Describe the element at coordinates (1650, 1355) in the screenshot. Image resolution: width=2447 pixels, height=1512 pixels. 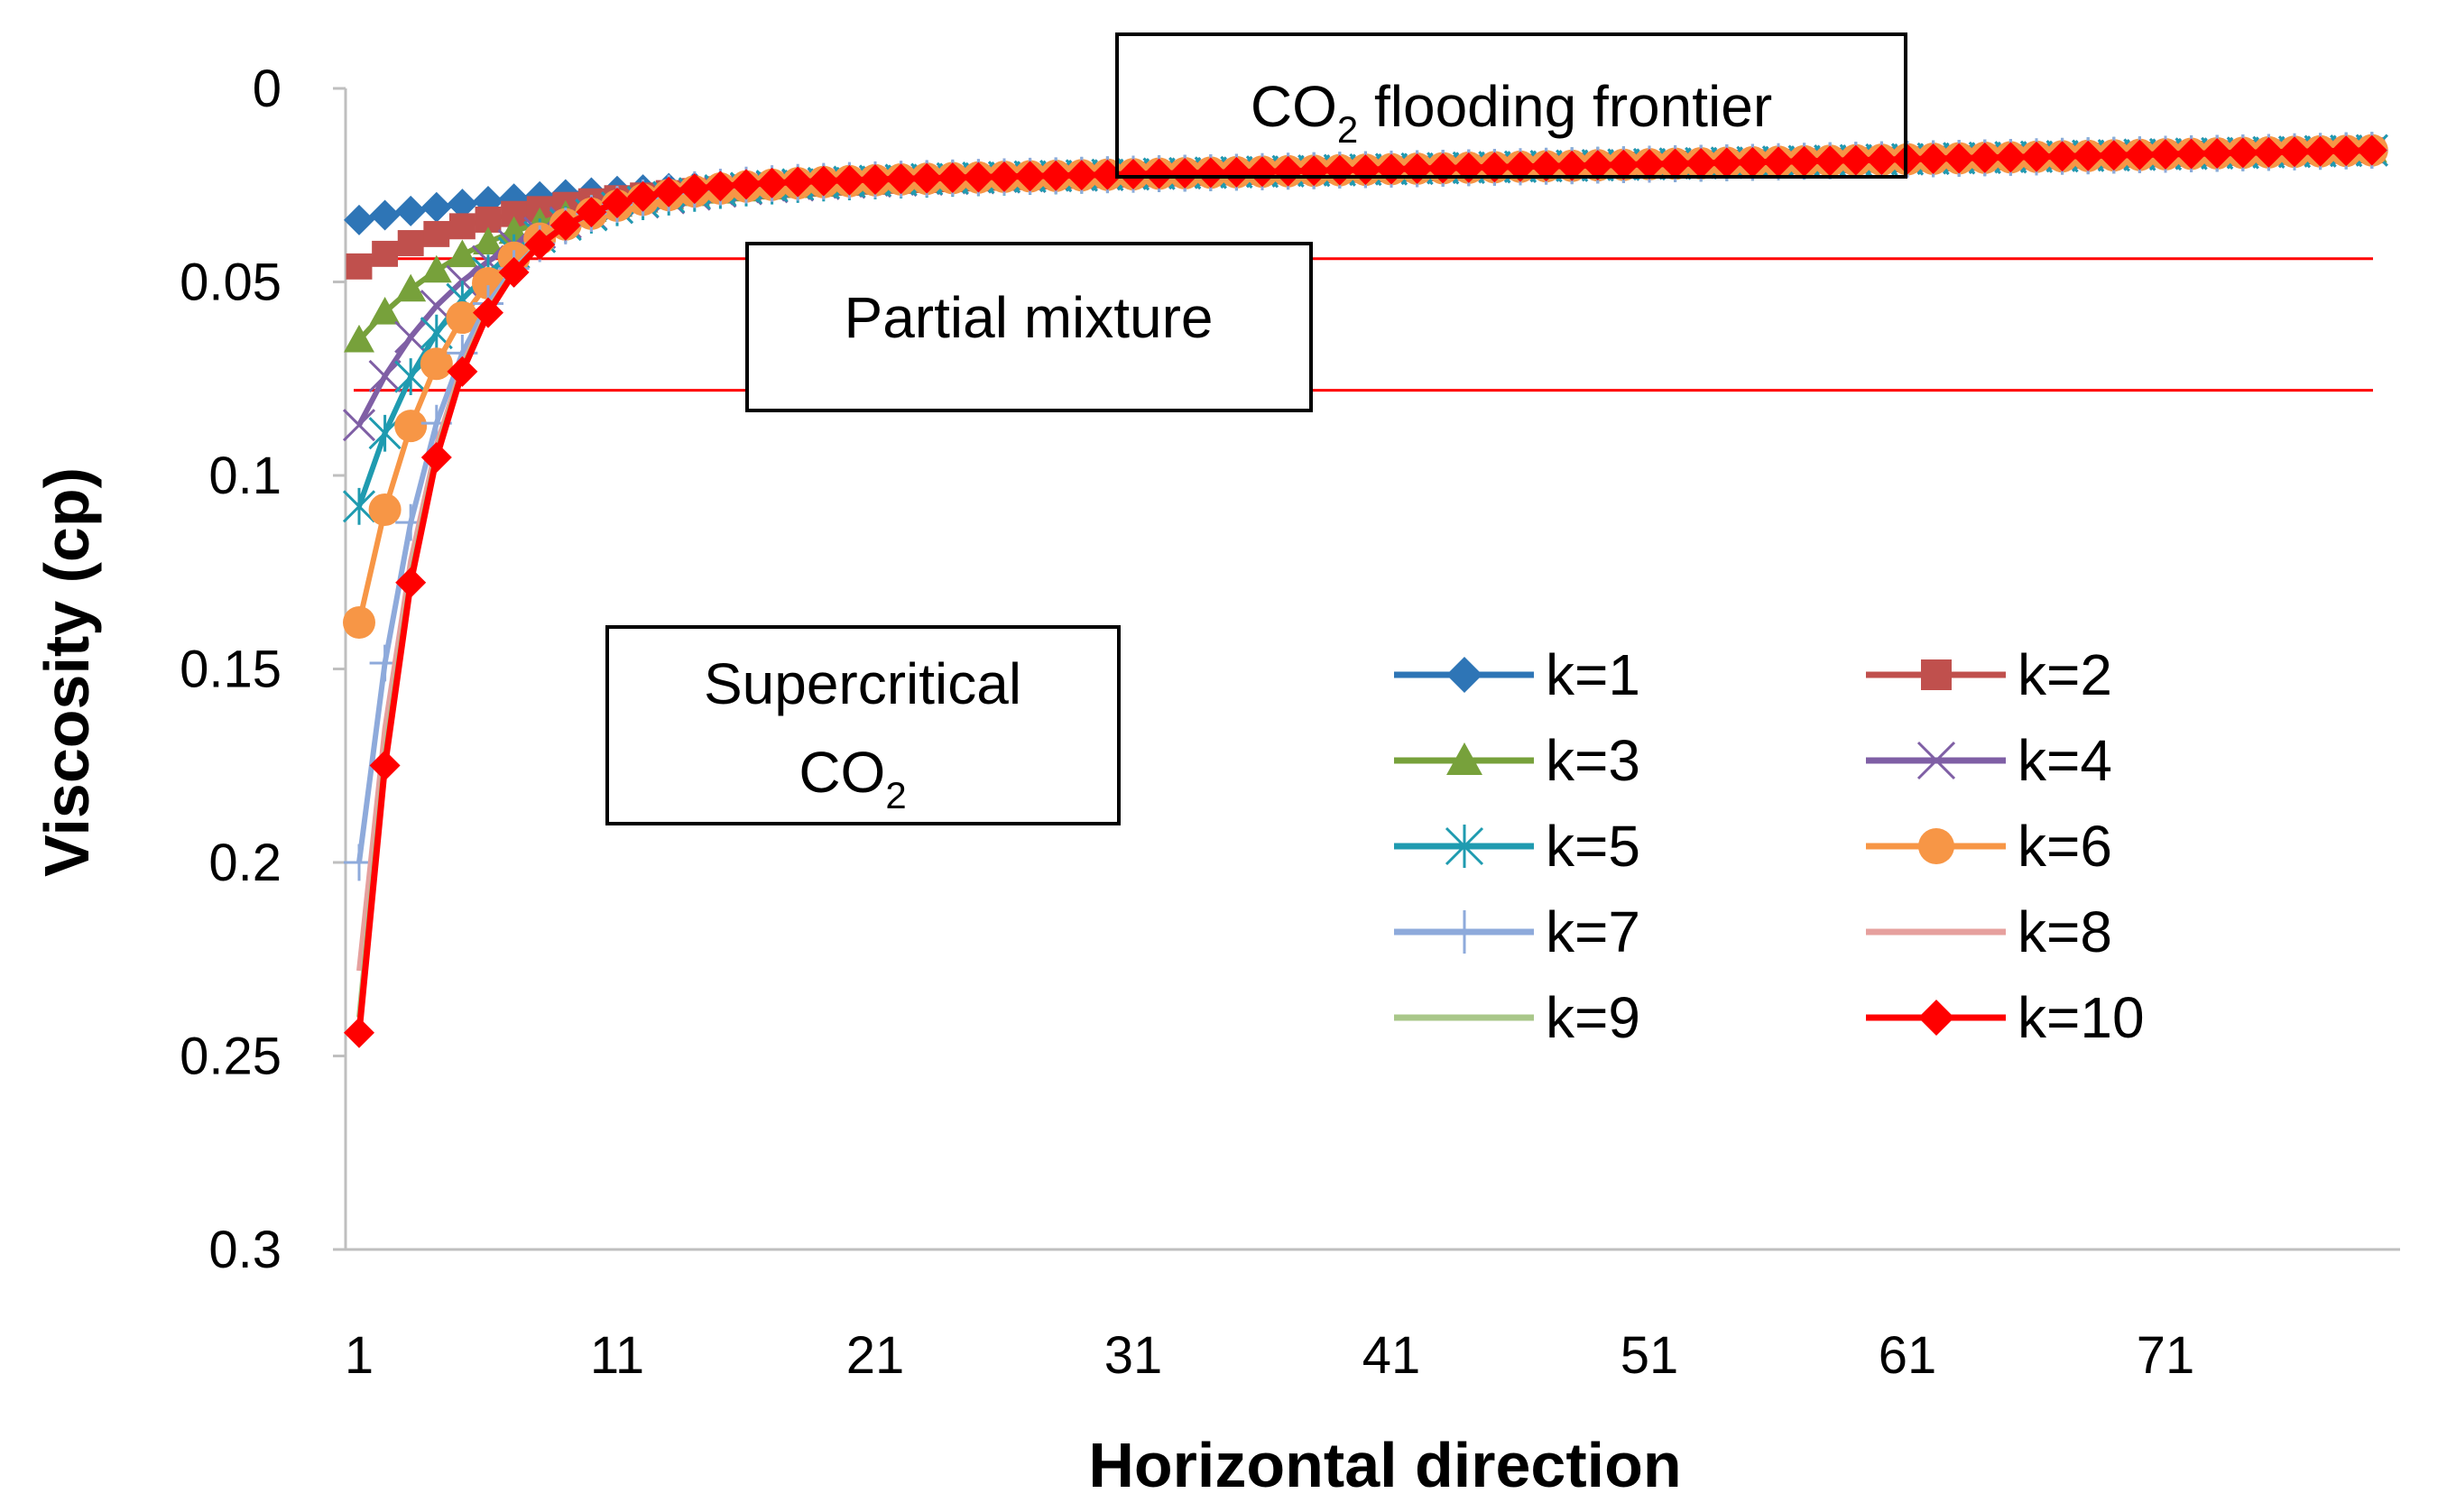
I see `x-tick-label: 51` at that location.